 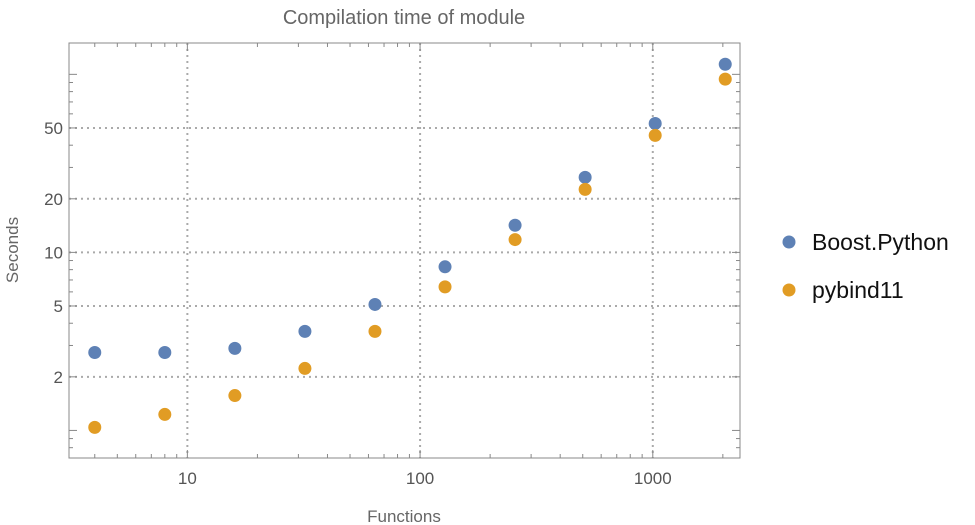 I want to click on x-tick-label: 10, so click(x=187, y=478).